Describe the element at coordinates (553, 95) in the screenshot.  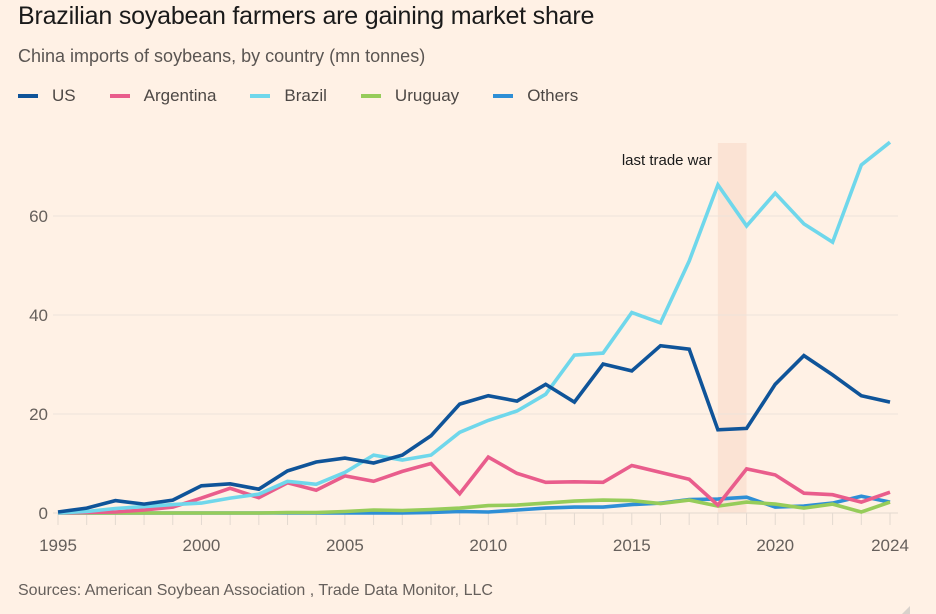
I see `legend-label-others: Others` at that location.